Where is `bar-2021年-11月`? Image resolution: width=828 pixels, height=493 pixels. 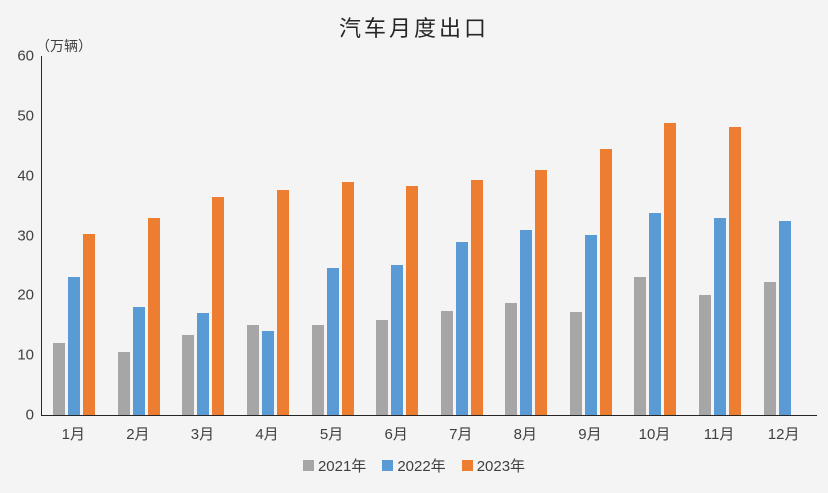 bar-2021年-11月 is located at coordinates (705, 355).